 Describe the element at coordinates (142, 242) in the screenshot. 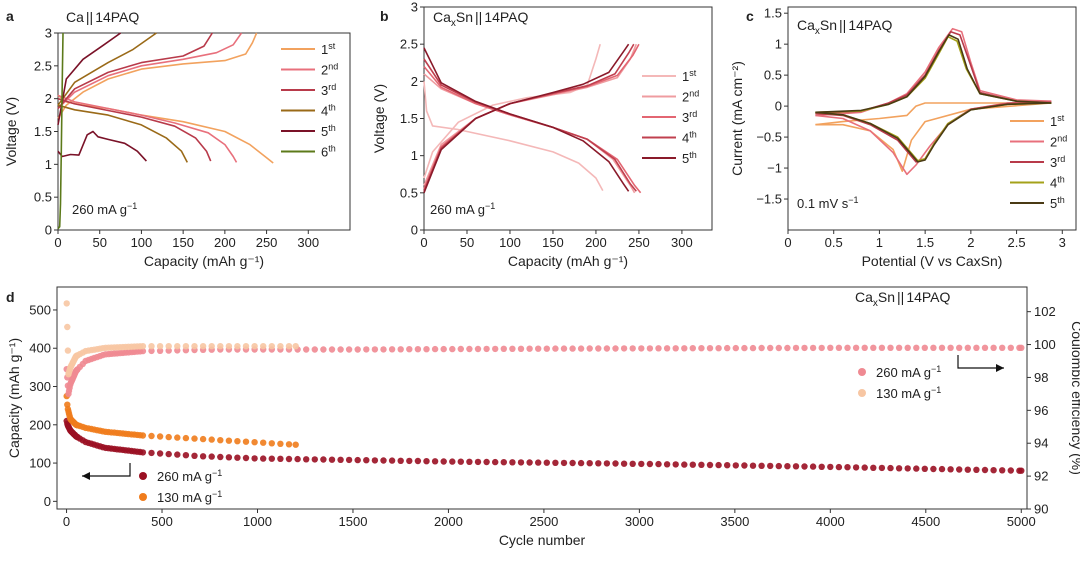

I see `panel-a-x-tick-label: 100` at that location.